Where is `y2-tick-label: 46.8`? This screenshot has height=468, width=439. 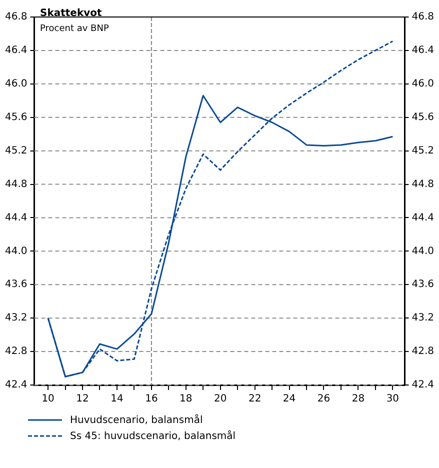 y2-tick-label: 46.8 is located at coordinates (423, 17).